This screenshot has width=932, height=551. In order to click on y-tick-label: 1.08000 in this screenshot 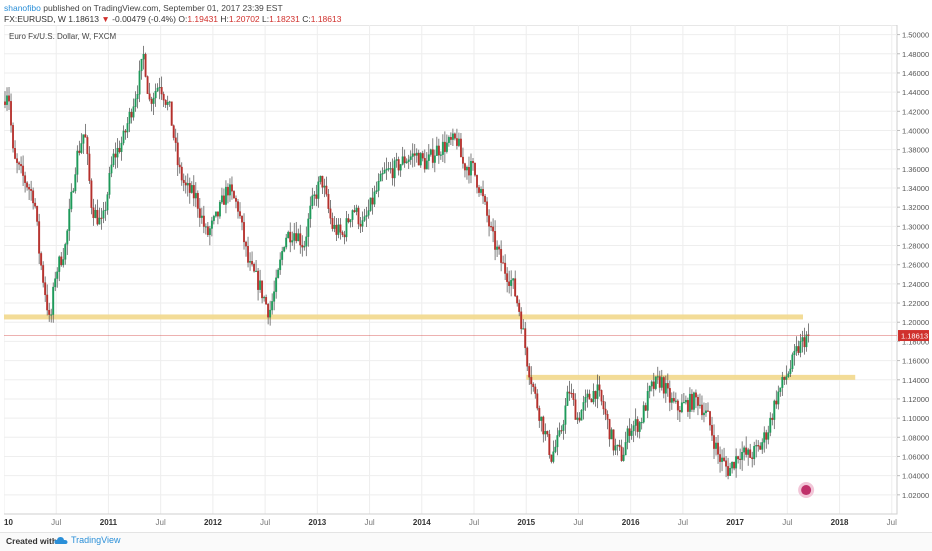, I will do `click(915, 437)`.